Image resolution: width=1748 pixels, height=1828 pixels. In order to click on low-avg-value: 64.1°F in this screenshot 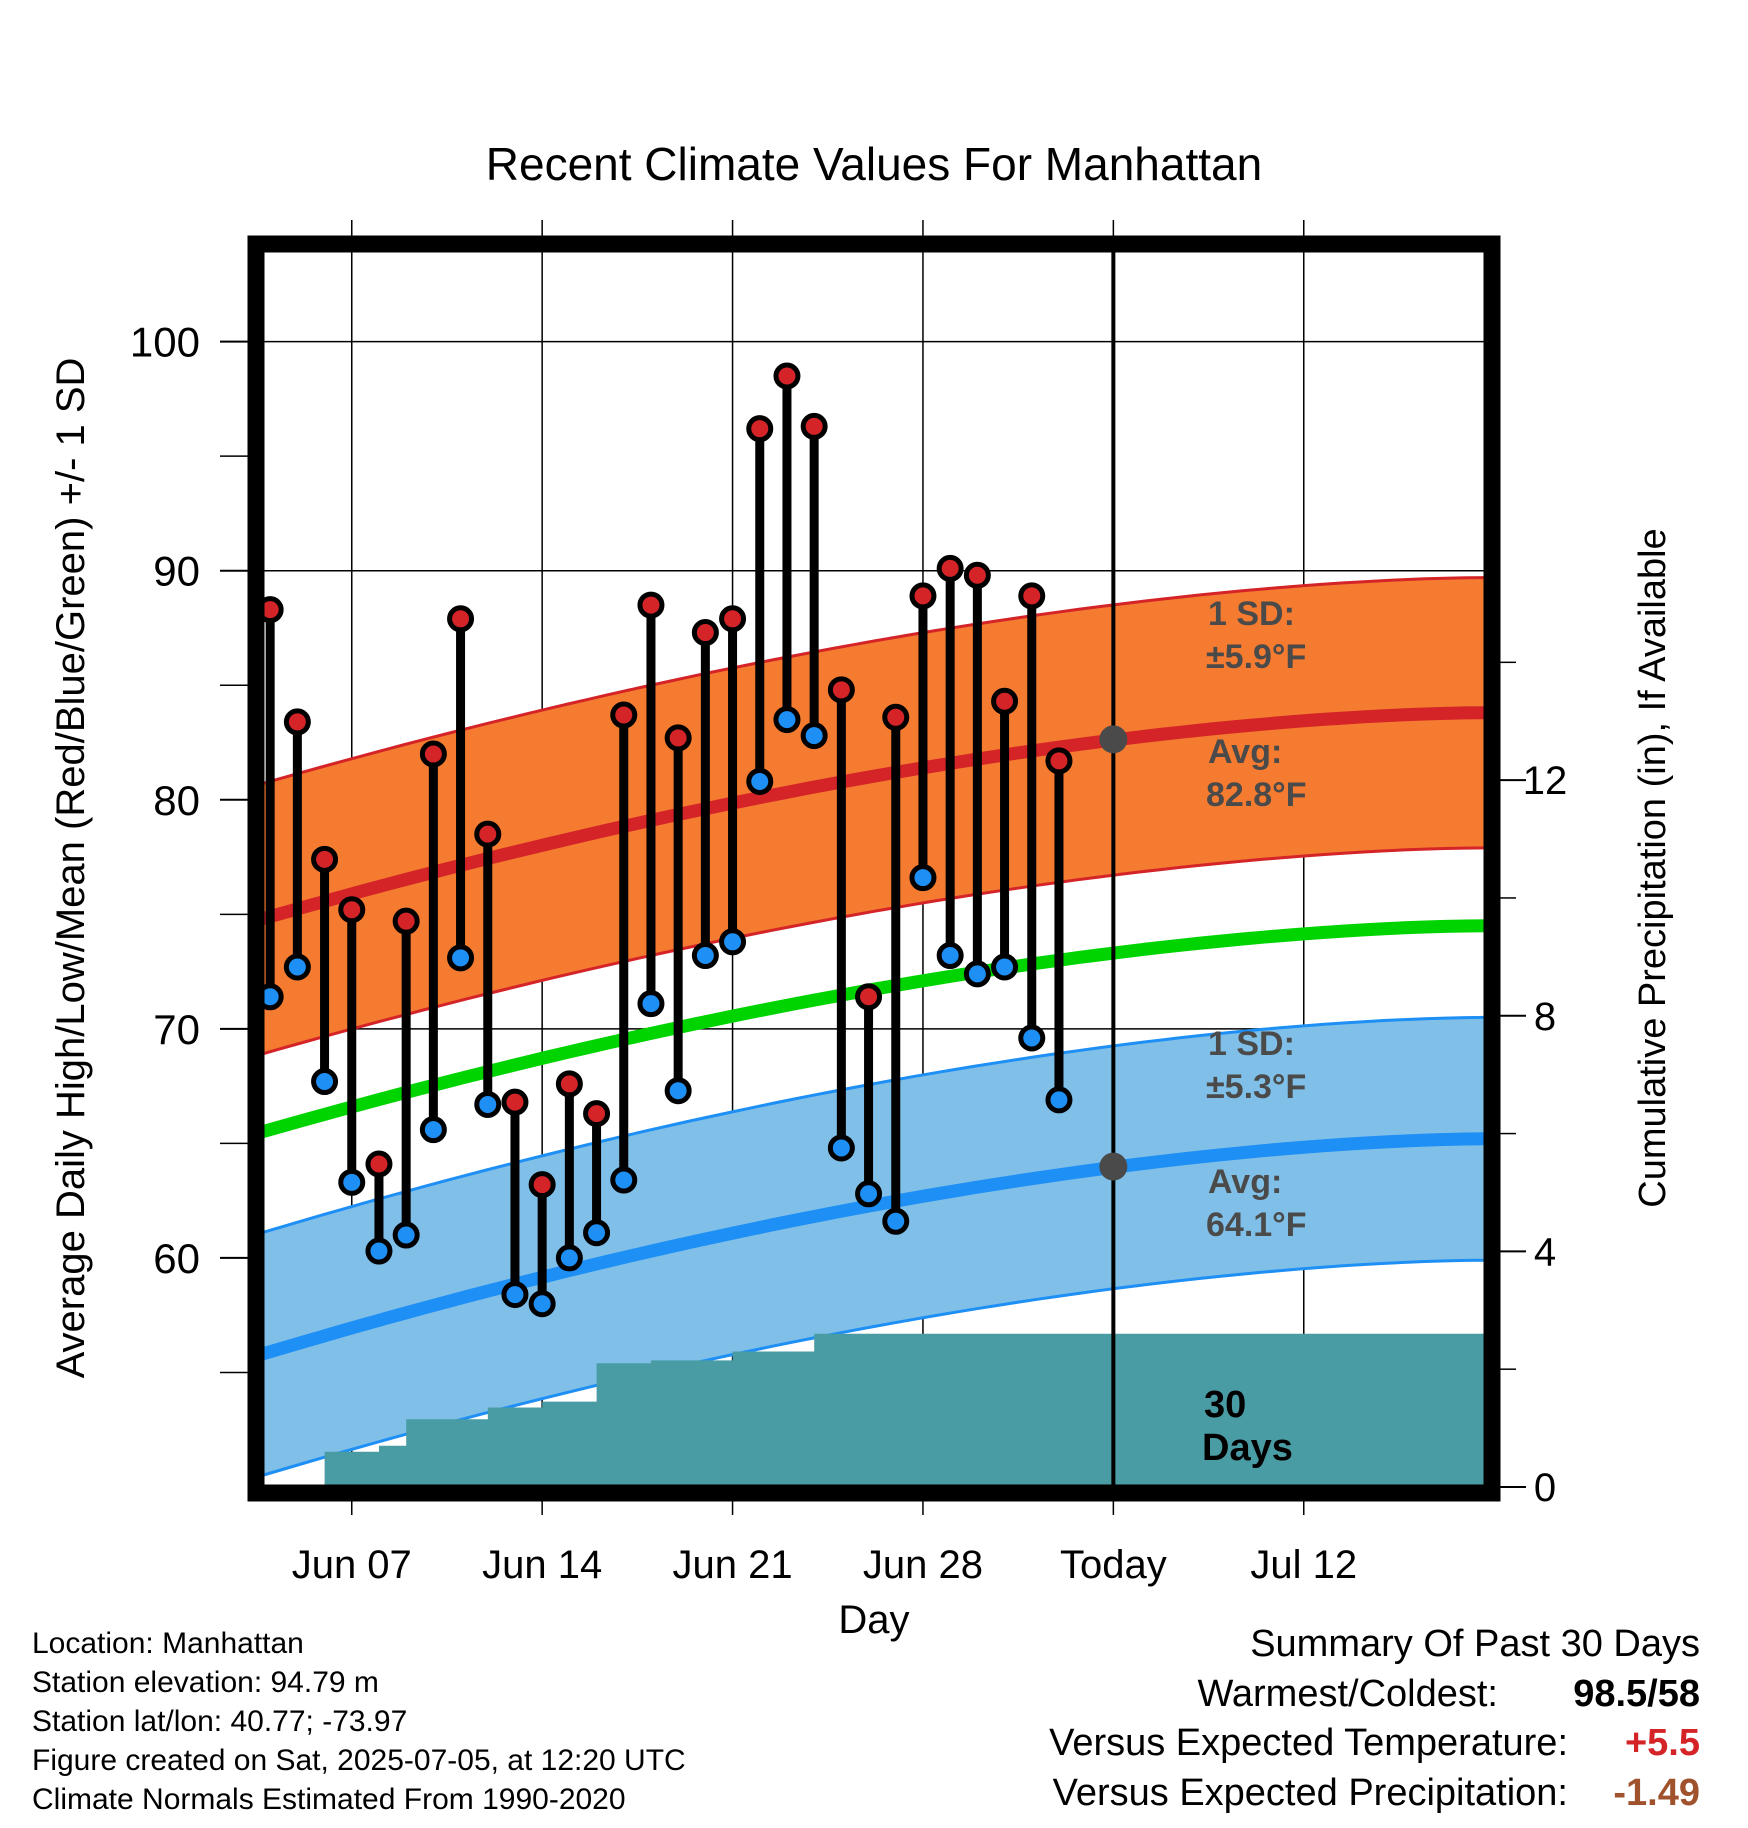, I will do `click(1256, 1225)`.